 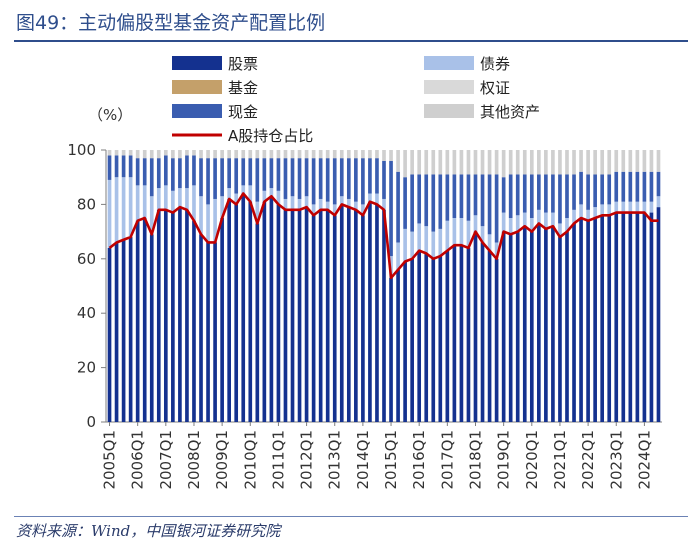 What do you see at coordinates (335, 460) in the screenshot?
I see `x-tick-label: 2013Q1` at bounding box center [335, 460].